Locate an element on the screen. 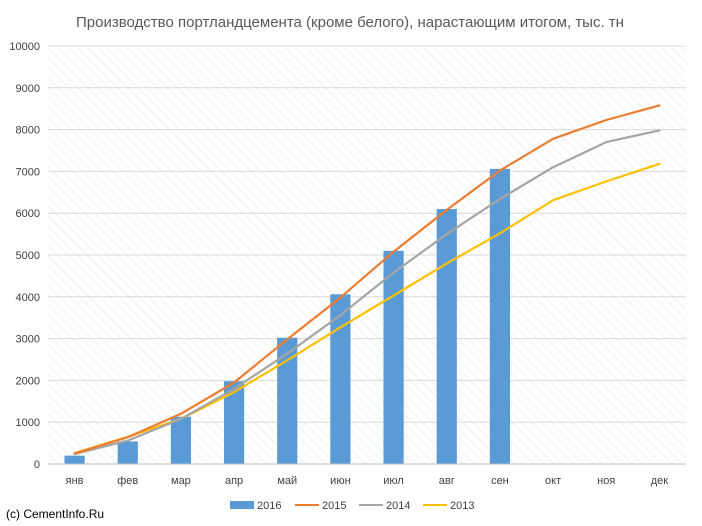  source-credit: (c) CementInfo.Ru is located at coordinates (55, 514).